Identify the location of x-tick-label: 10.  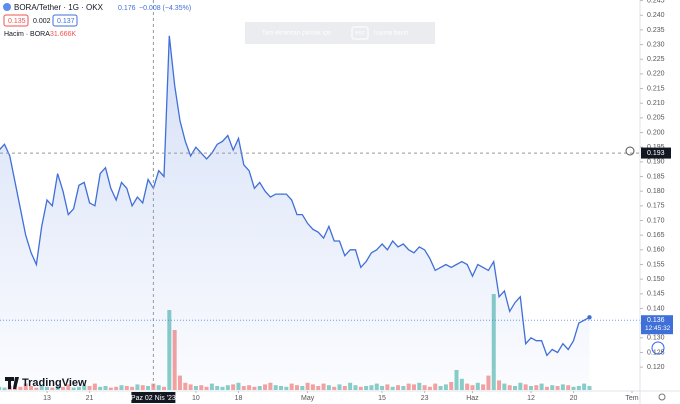
(196, 398).